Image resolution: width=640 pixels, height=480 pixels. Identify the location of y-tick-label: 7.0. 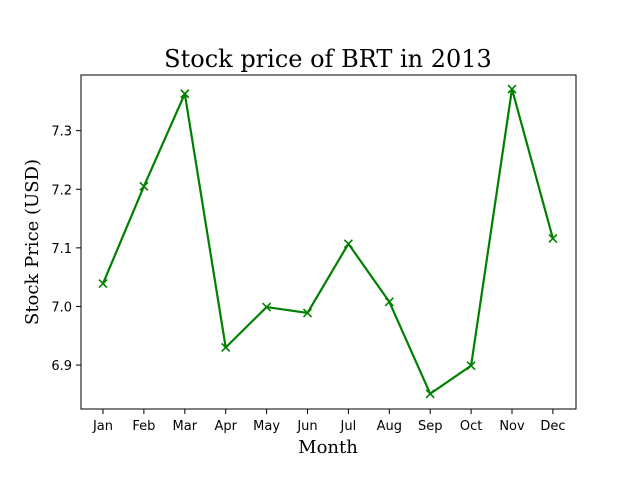
(61, 307).